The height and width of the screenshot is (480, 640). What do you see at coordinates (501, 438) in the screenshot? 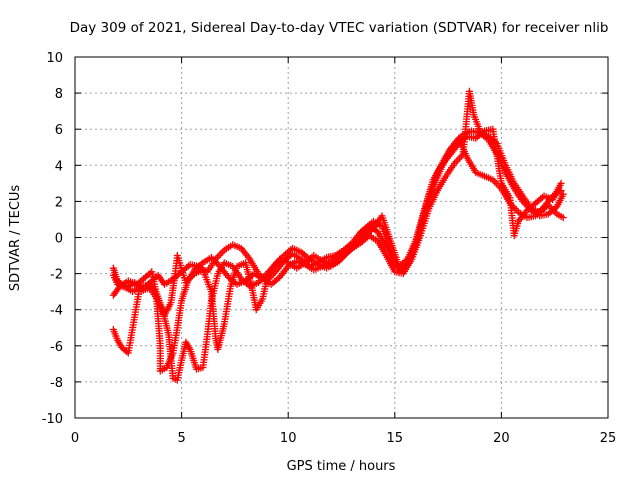
I see `x-tick-label: 20` at bounding box center [501, 438].